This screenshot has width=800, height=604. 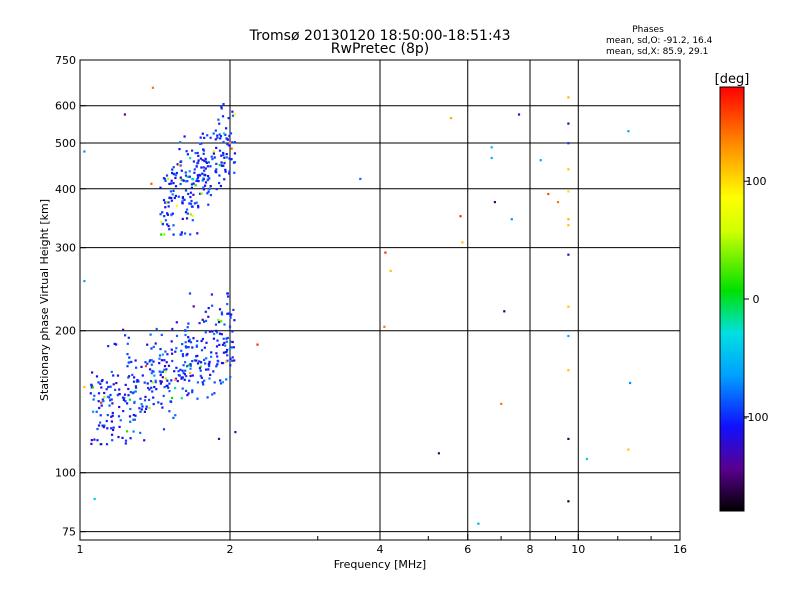 I want to click on x-tick-label: 10, so click(x=578, y=549).